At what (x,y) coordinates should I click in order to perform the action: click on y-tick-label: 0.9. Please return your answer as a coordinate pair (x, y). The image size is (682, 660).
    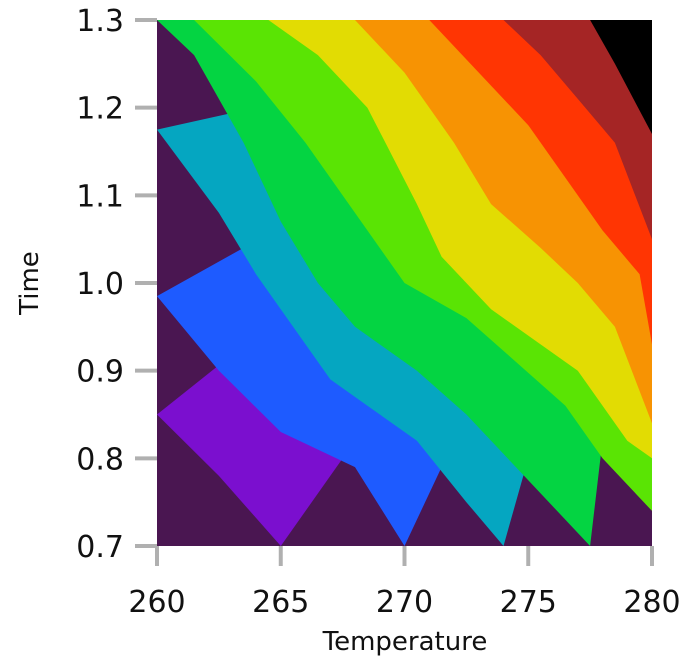
    Looking at the image, I should click on (100, 372).